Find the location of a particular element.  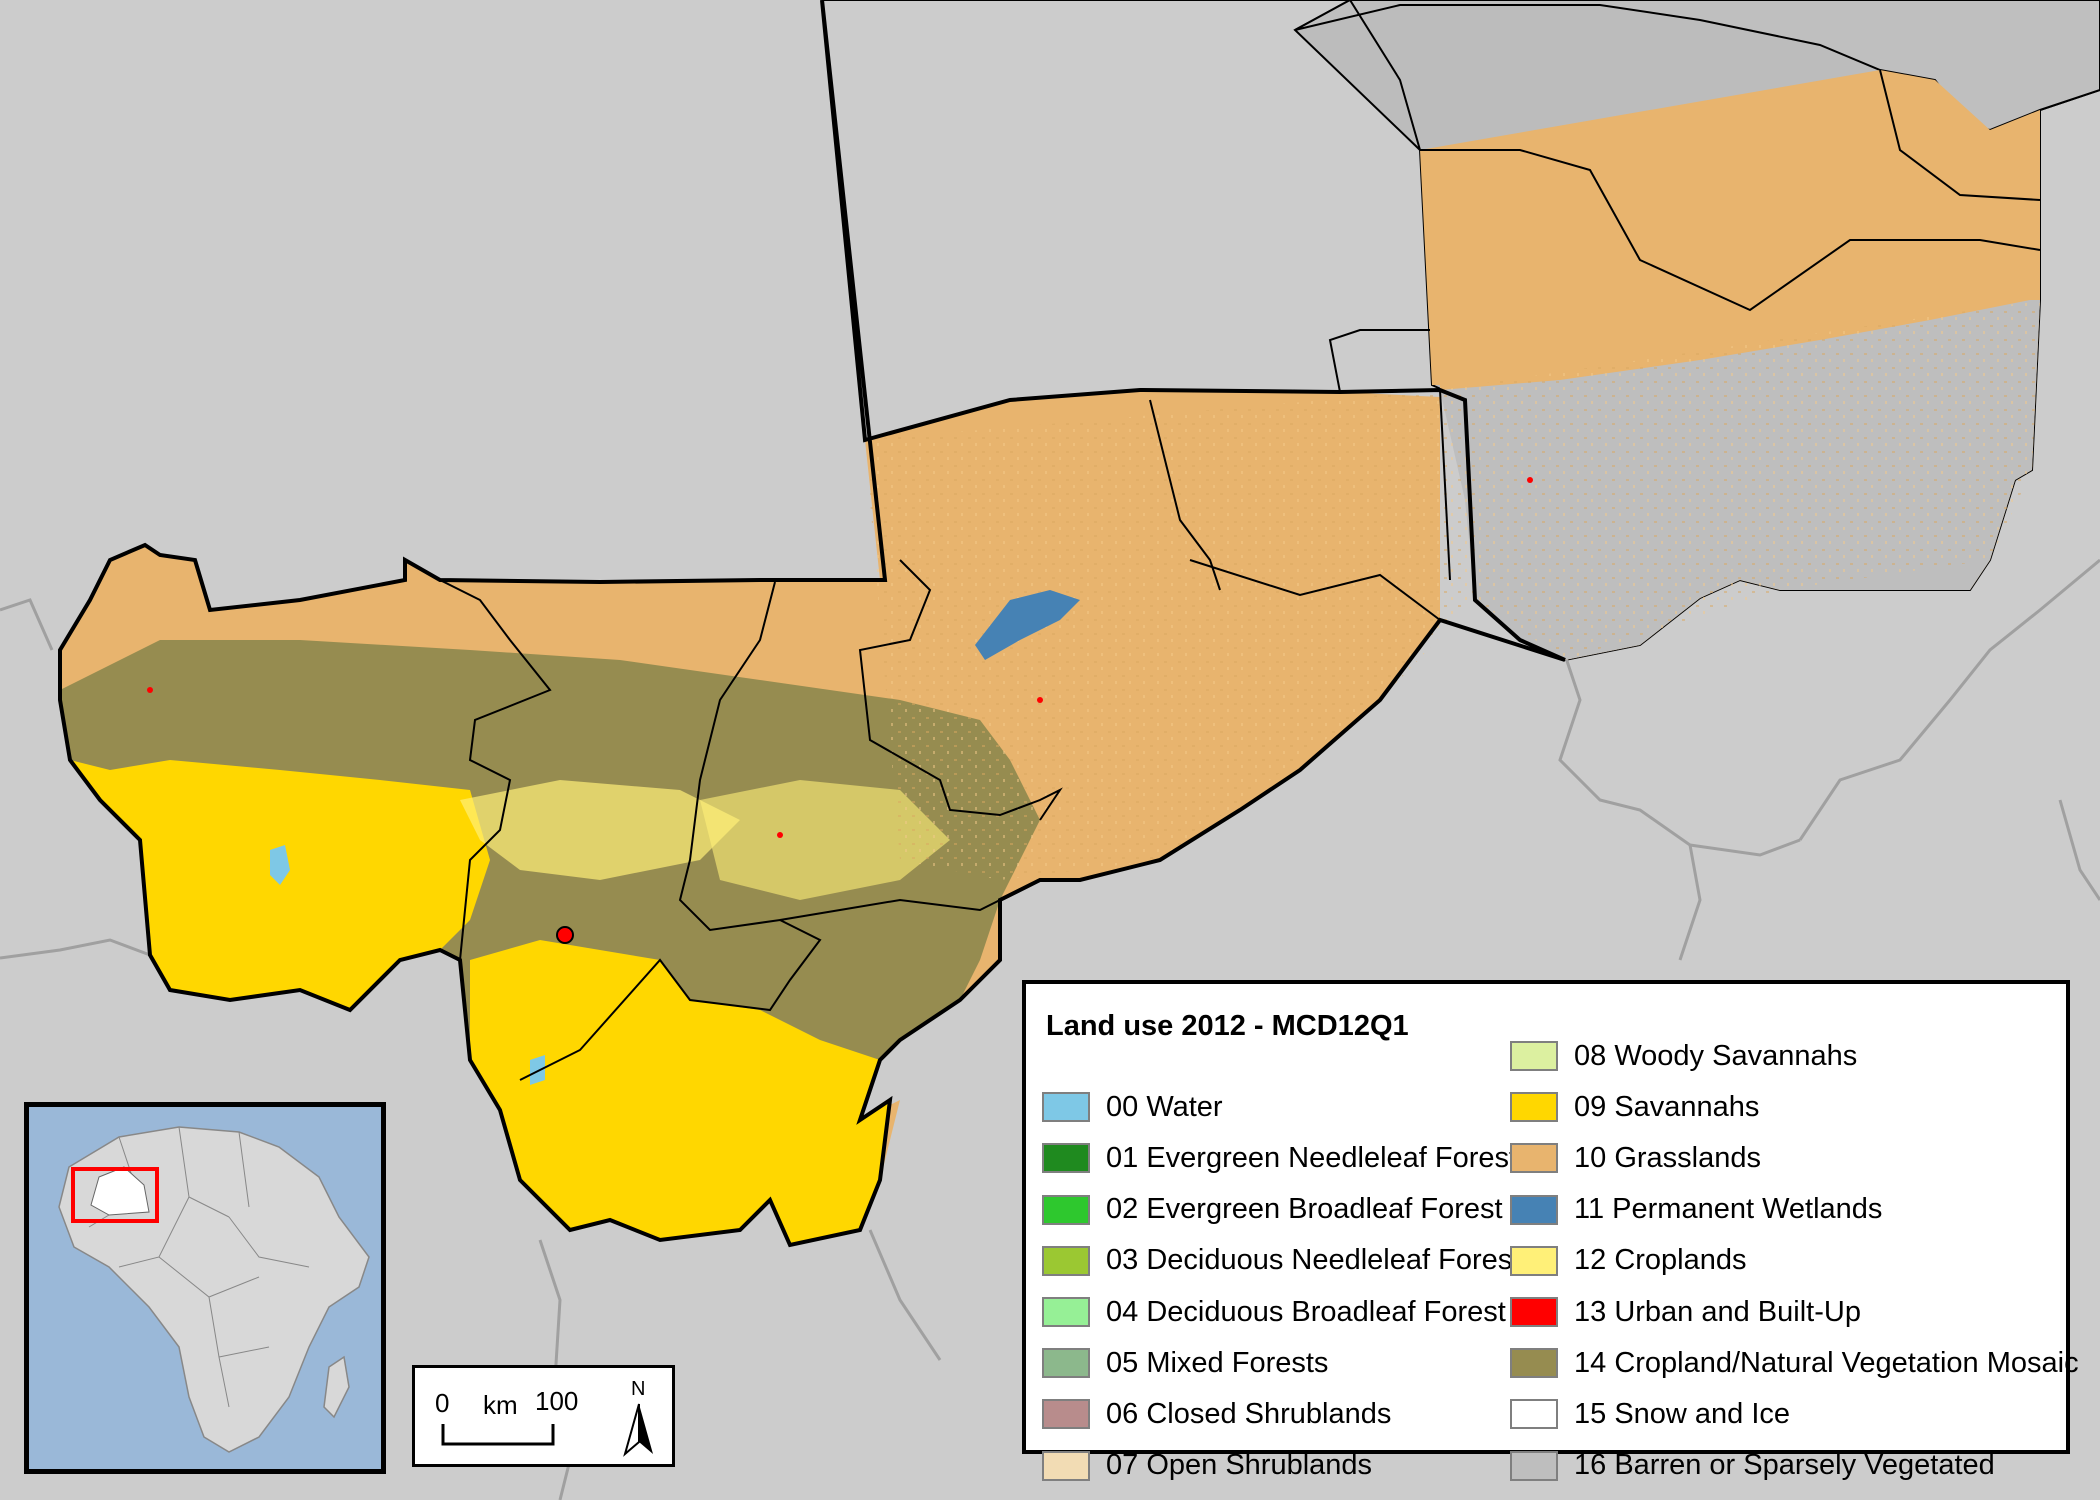

legend-item: 05 Mixed Forests is located at coordinates (1185, 1363).